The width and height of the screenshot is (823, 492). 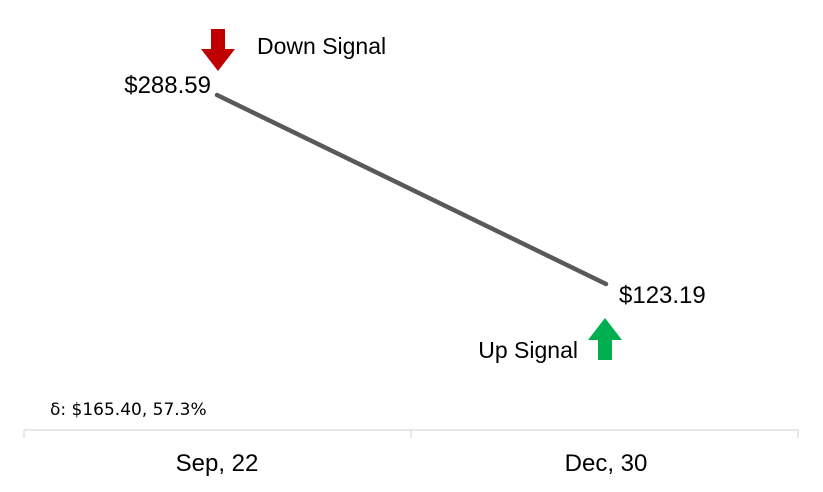 I want to click on up-signal-label: Up Signal, so click(x=528, y=350).